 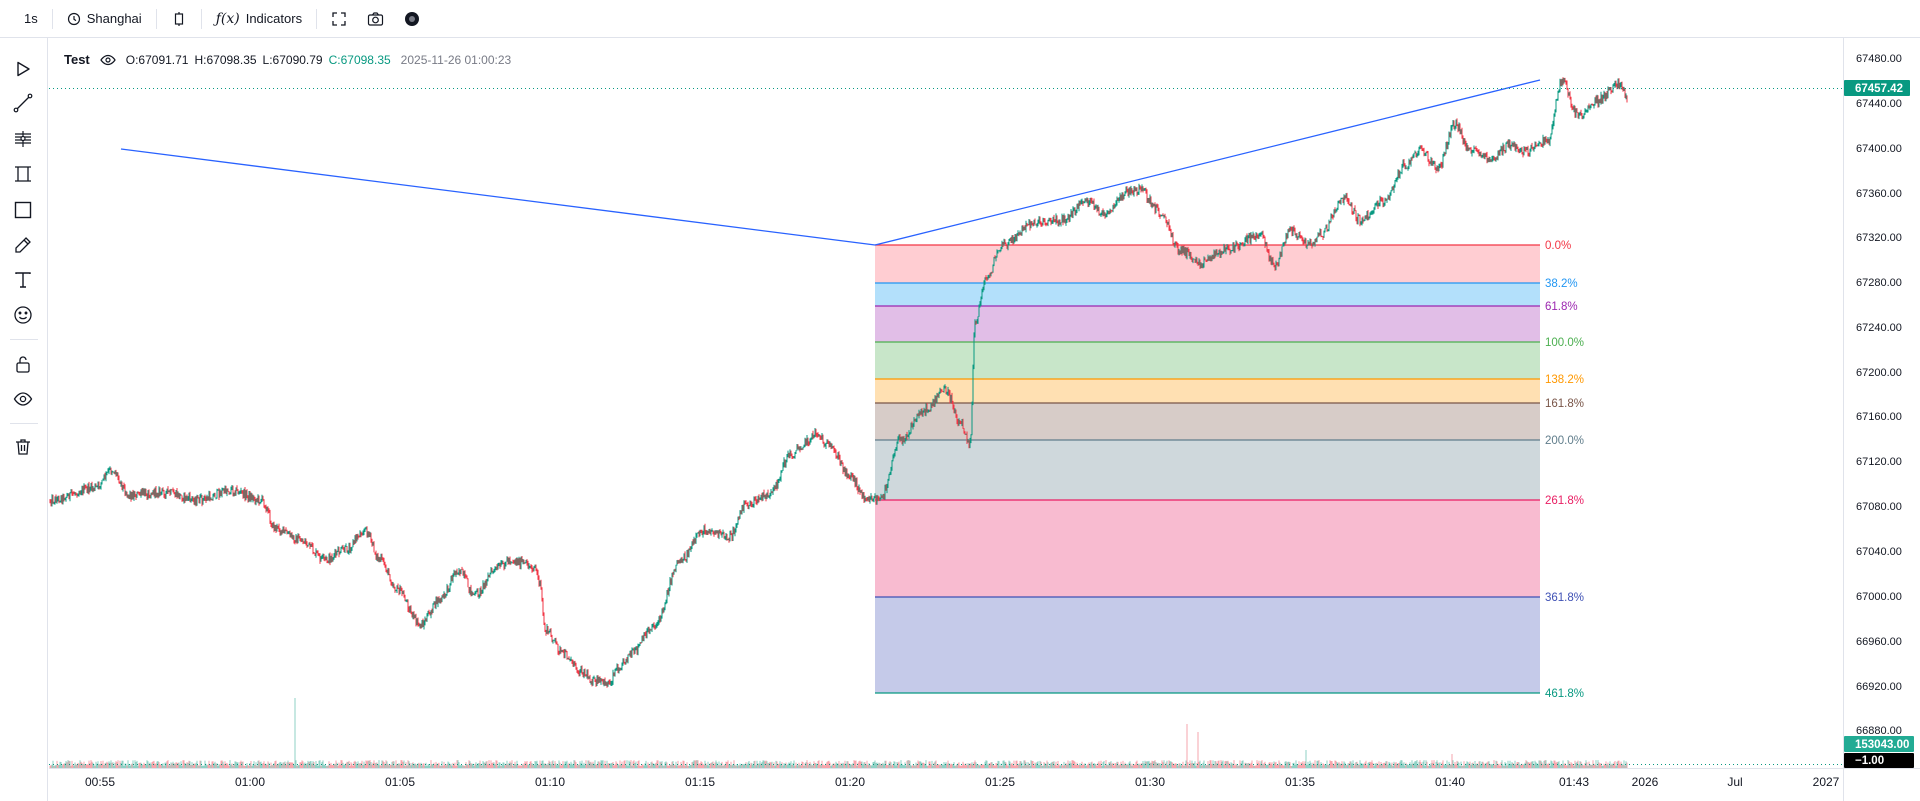 What do you see at coordinates (157, 59) in the screenshot?
I see `open-value: O:67091.71` at bounding box center [157, 59].